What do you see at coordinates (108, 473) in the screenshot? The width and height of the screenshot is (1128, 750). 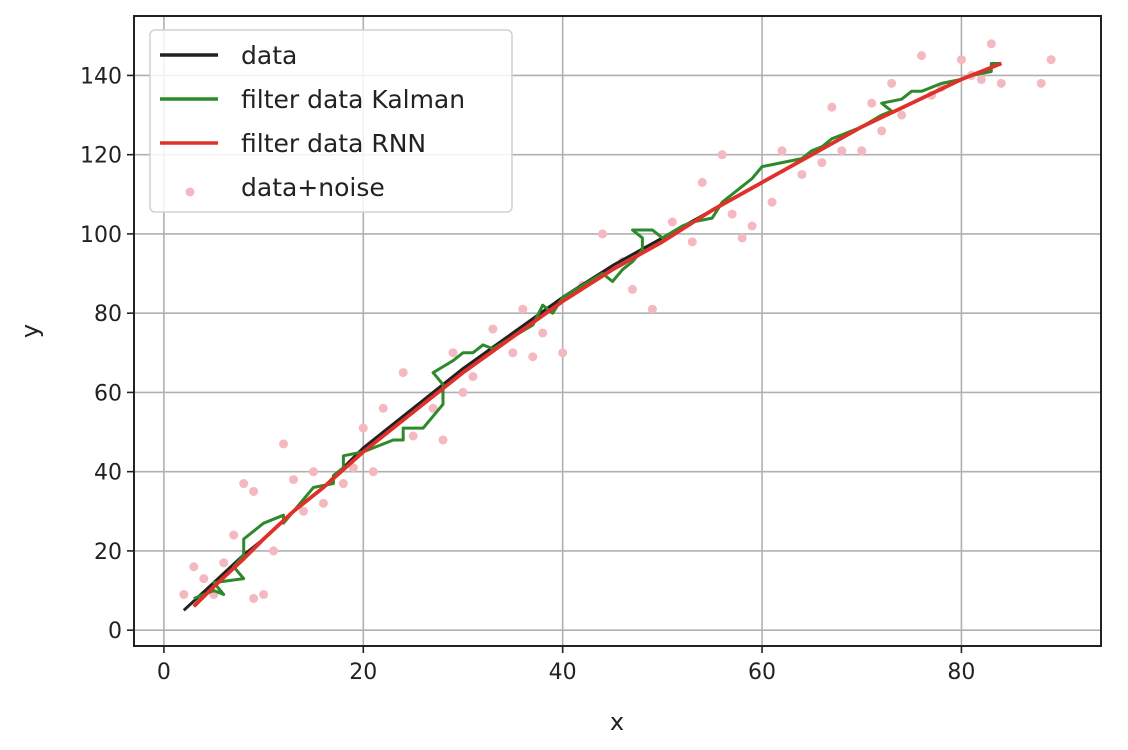 I see `y-tick-label: 40` at bounding box center [108, 473].